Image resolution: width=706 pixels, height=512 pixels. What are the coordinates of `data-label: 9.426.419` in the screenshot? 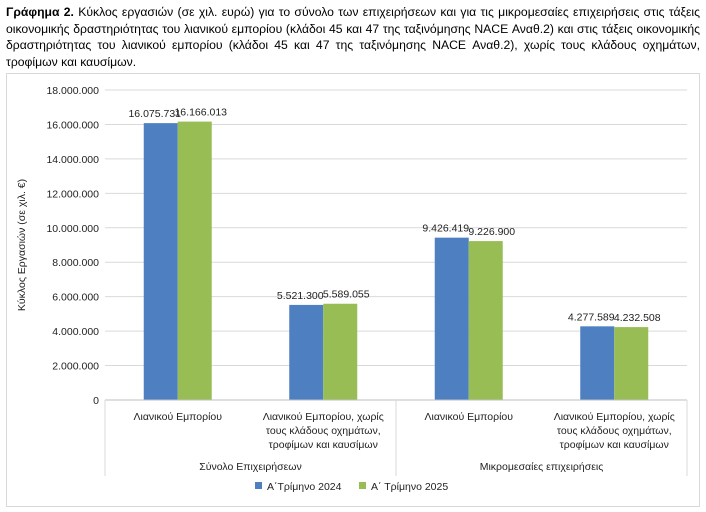 It's located at (445, 229).